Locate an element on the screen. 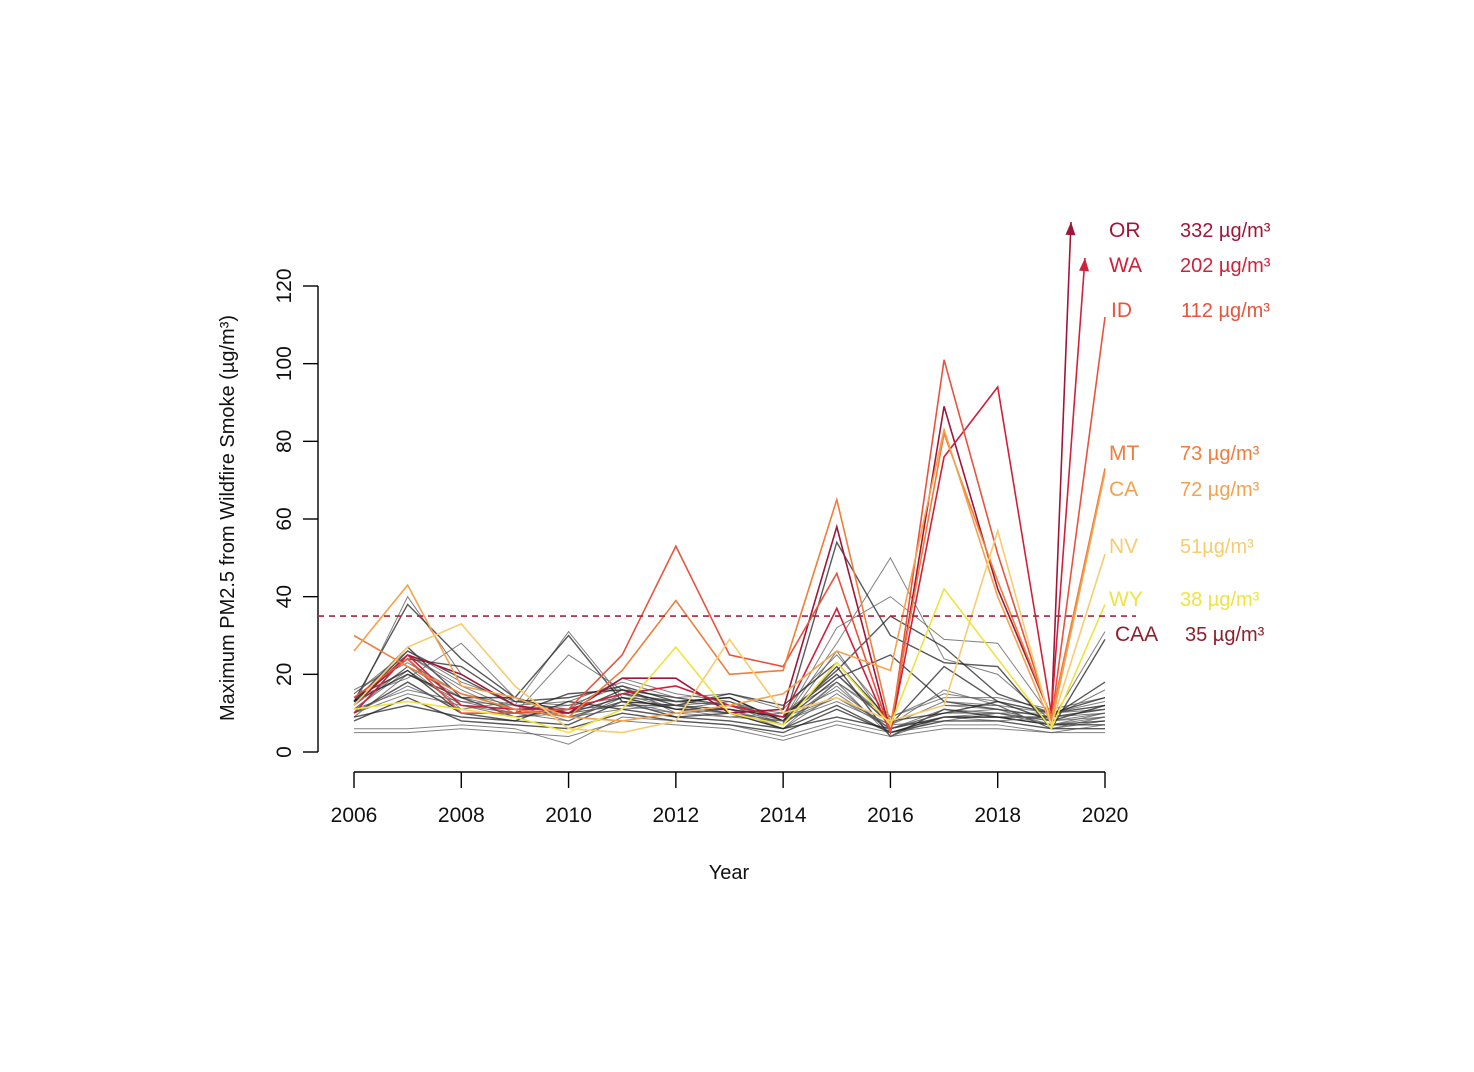  state-label-nv: NV is located at coordinates (1123, 546).